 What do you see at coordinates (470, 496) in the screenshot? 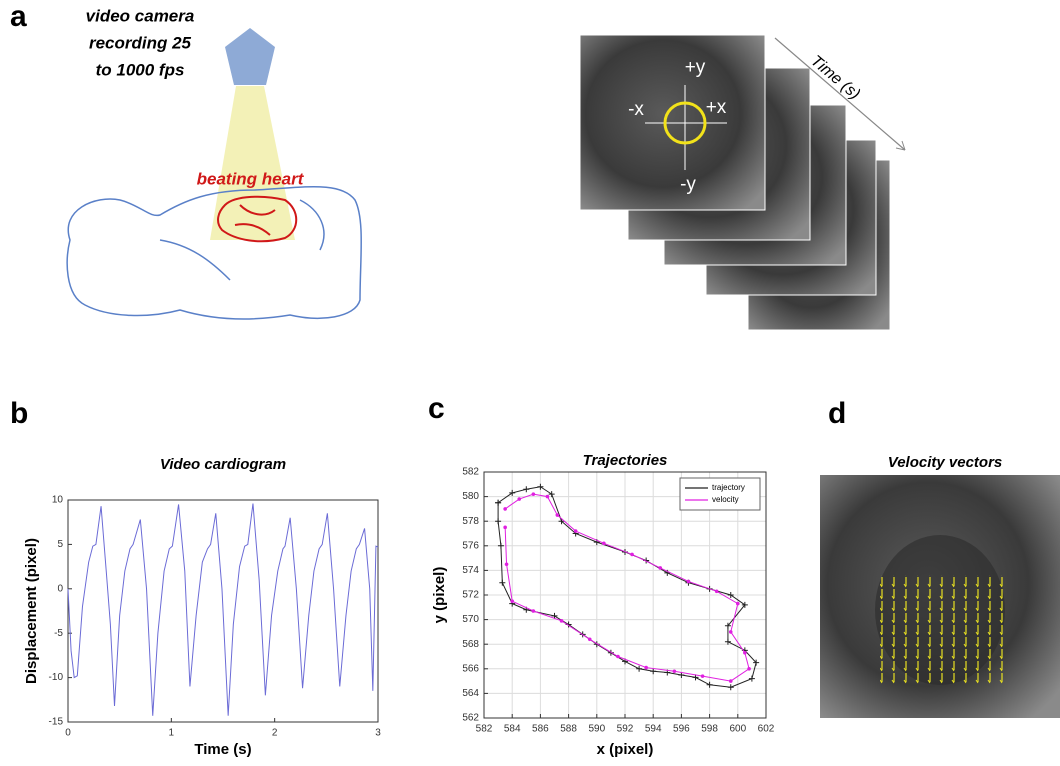
I see `y-tick-label: 580` at bounding box center [470, 496].